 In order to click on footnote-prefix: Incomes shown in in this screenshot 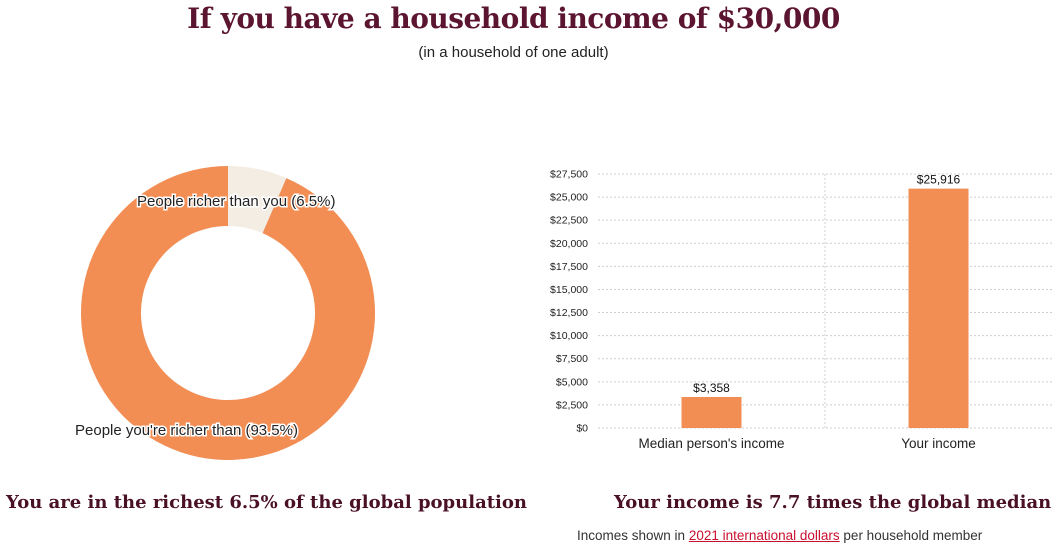, I will do `click(633, 535)`.